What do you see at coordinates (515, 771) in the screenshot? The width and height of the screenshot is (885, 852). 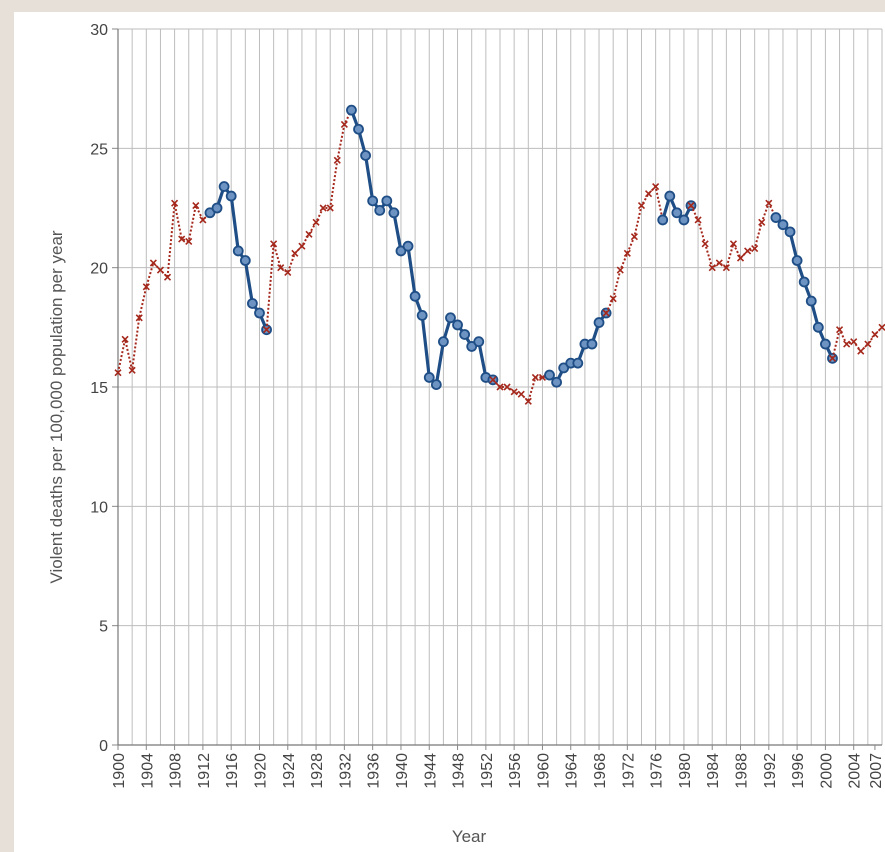 I see `x-tick-label: 1956` at bounding box center [515, 771].